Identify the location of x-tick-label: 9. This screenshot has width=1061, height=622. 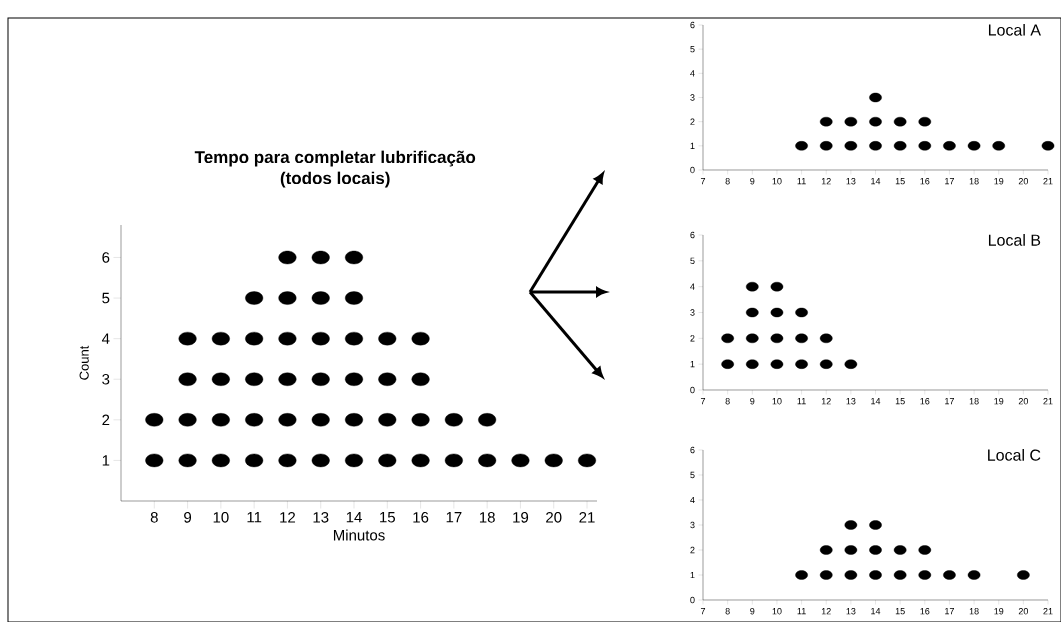
(752, 611).